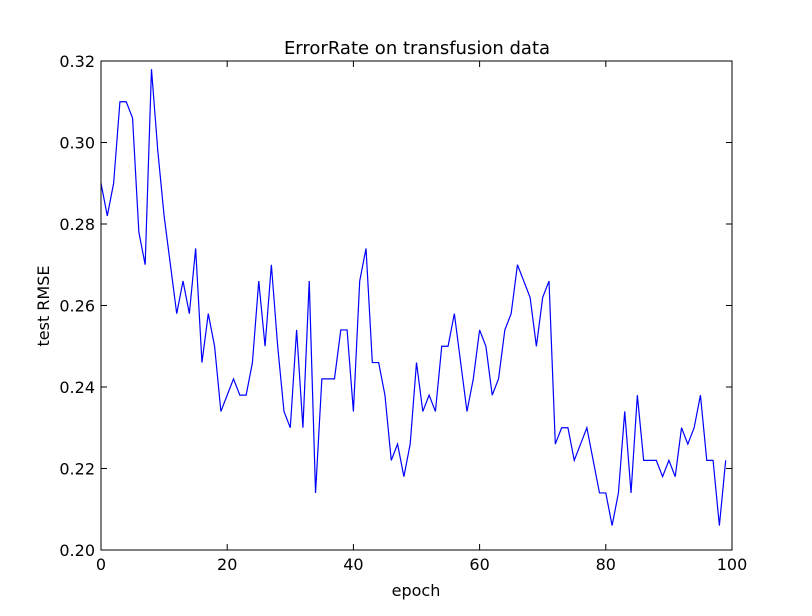  Describe the element at coordinates (77, 306) in the screenshot. I see `y-tick-label: 0.26` at that location.